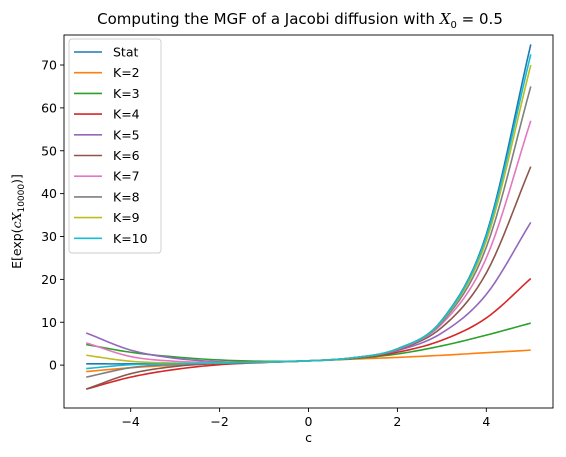  I want to click on y-tick-label: 50, so click(49, 150).